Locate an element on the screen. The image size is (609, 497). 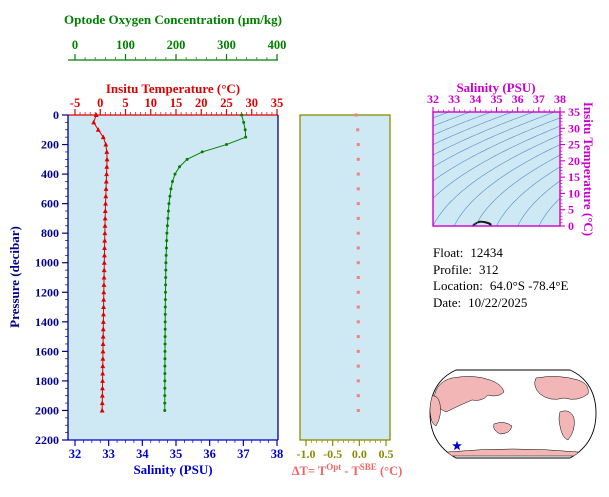
info-line-location: Location: 64.0°S -78.4°E is located at coordinates (501, 285).